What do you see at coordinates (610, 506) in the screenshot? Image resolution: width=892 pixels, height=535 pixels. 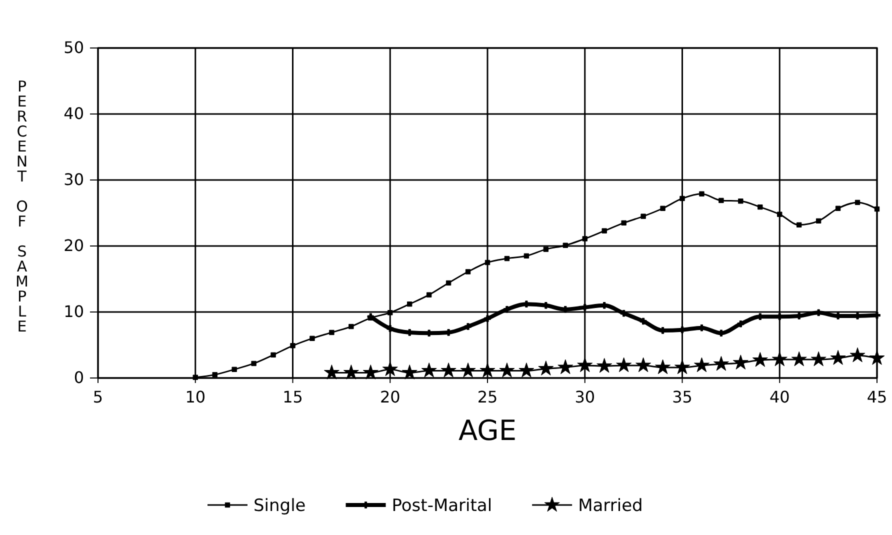 I see `legend-label: Married` at bounding box center [610, 506].